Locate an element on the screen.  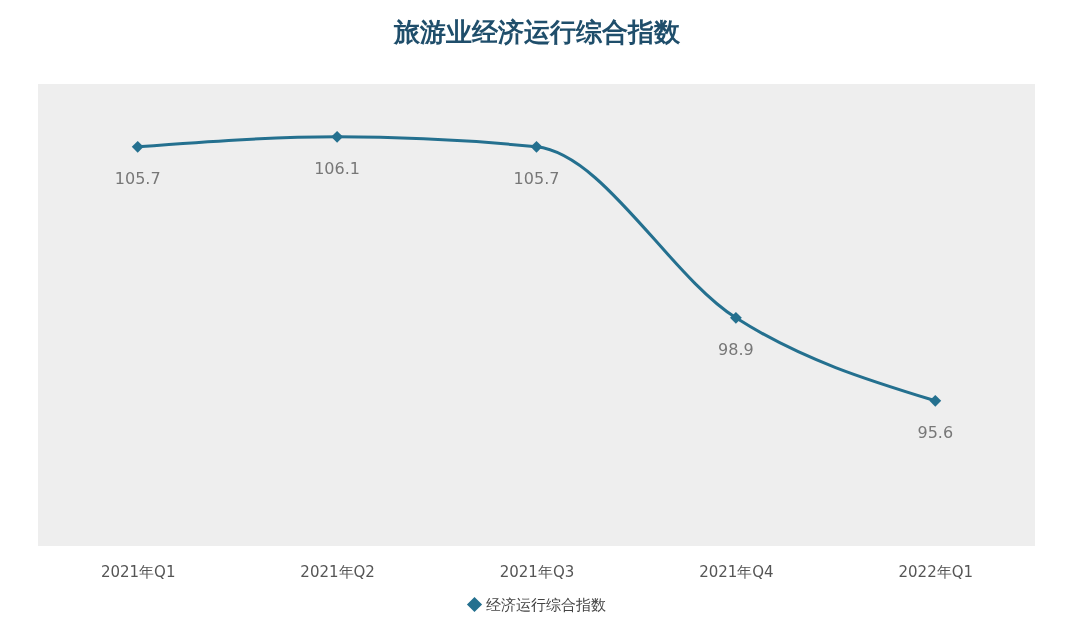
x-tick-label: 2021年Q4 is located at coordinates (736, 571).